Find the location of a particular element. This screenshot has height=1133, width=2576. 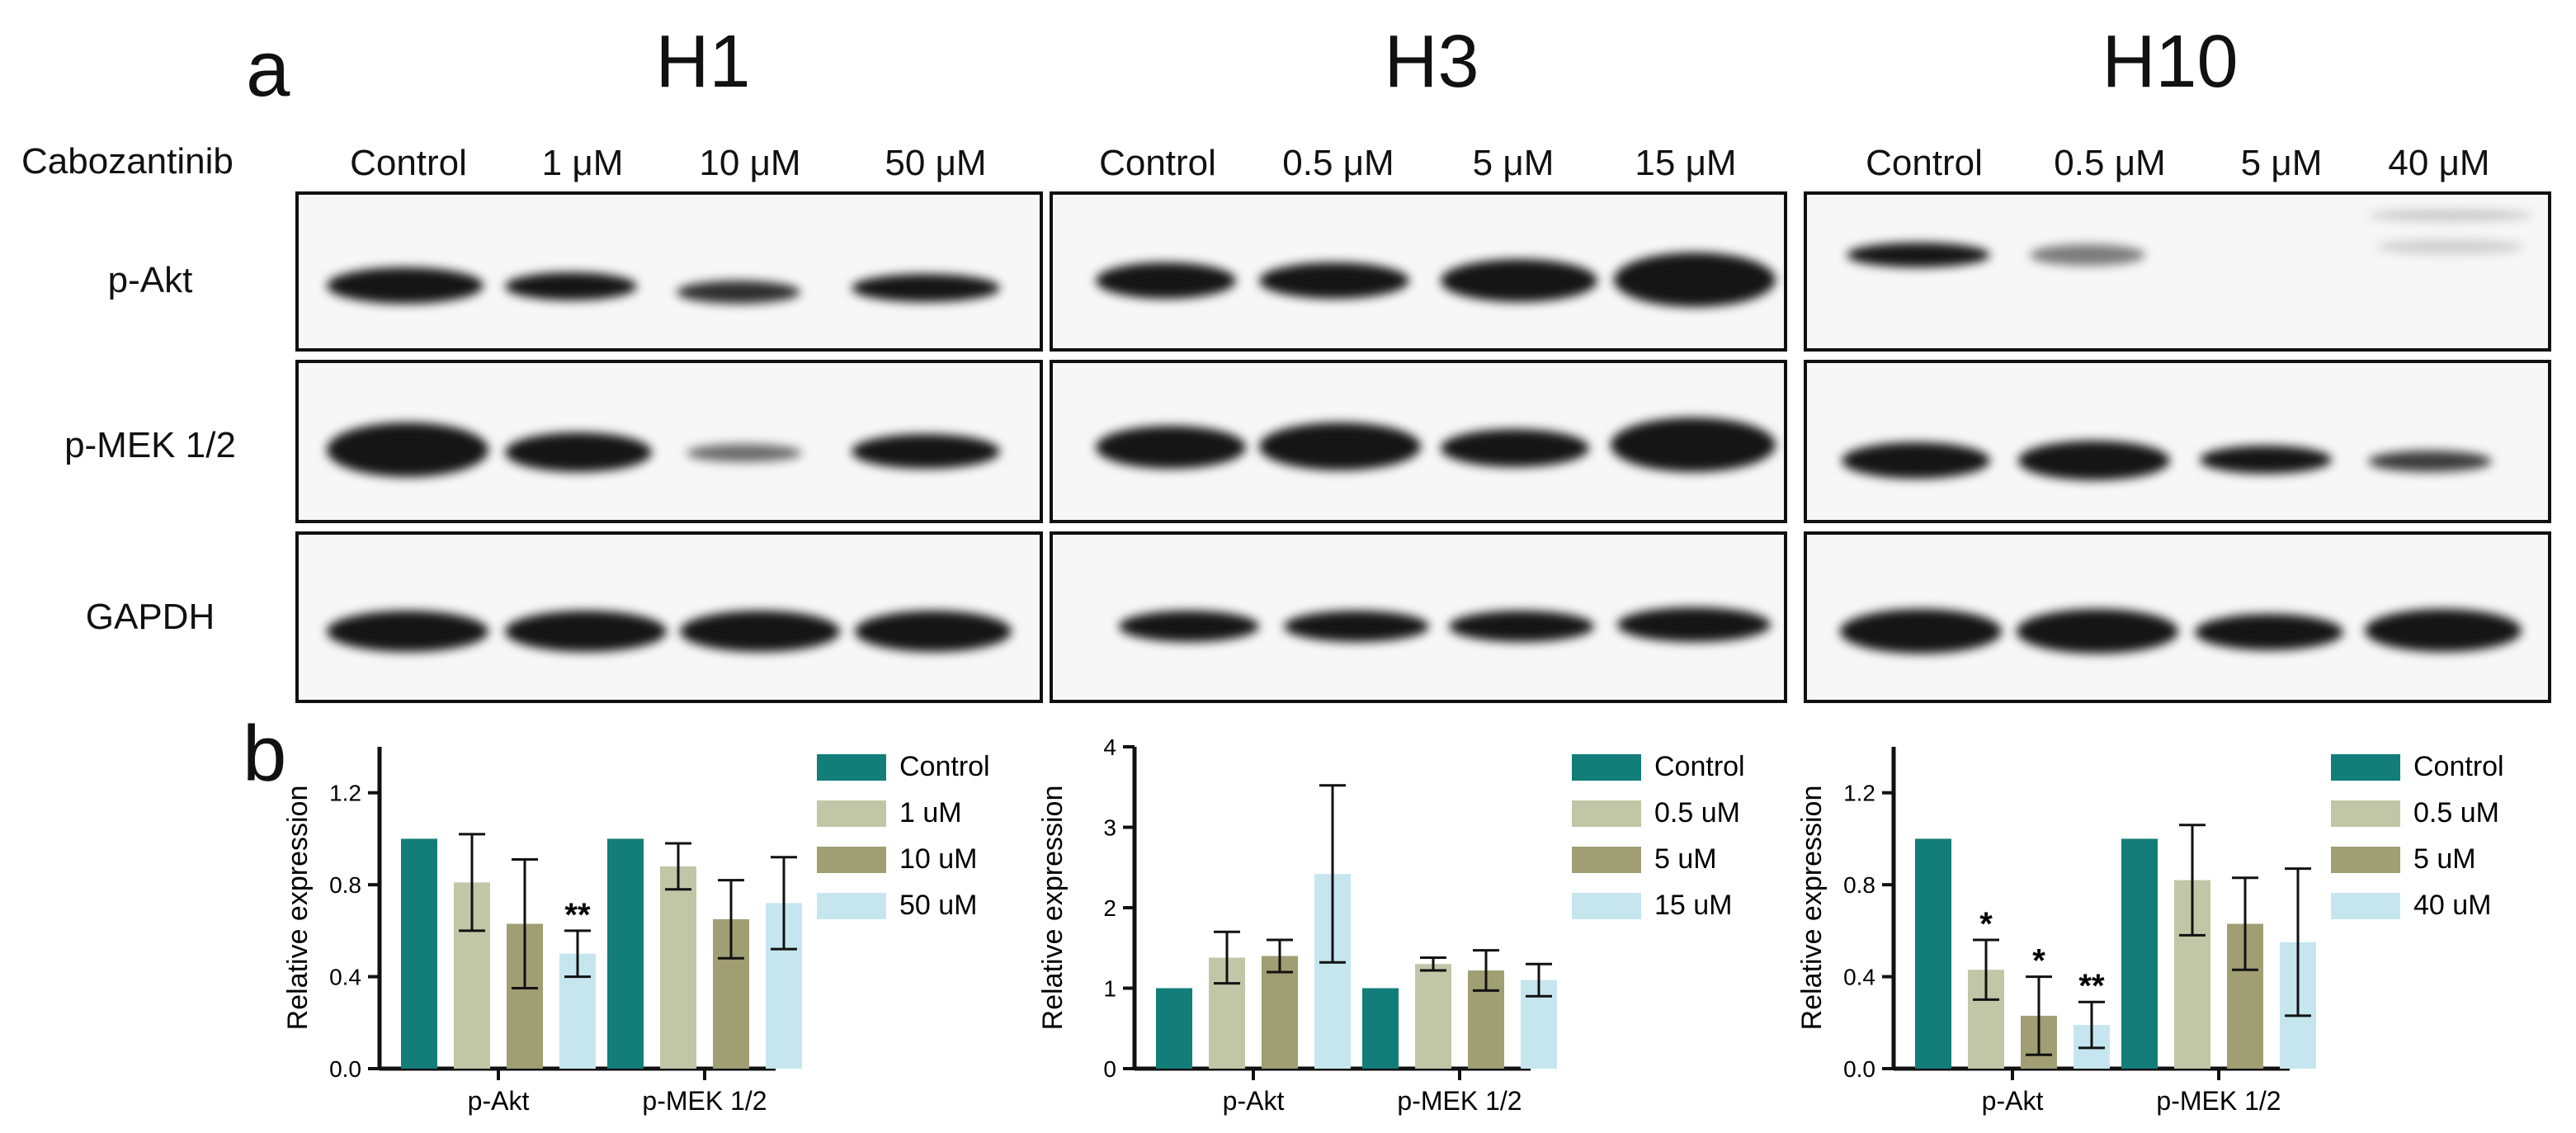

y-tick-label: 2 is located at coordinates (1109, 908).